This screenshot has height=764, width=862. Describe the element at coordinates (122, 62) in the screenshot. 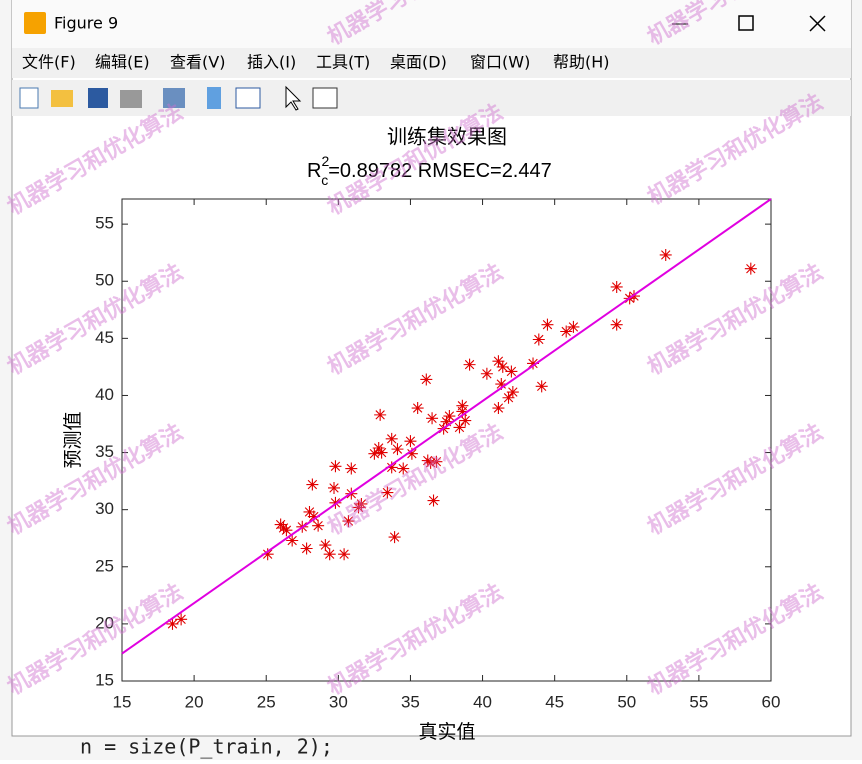

I see `menu-item: 编辑(E)` at that location.